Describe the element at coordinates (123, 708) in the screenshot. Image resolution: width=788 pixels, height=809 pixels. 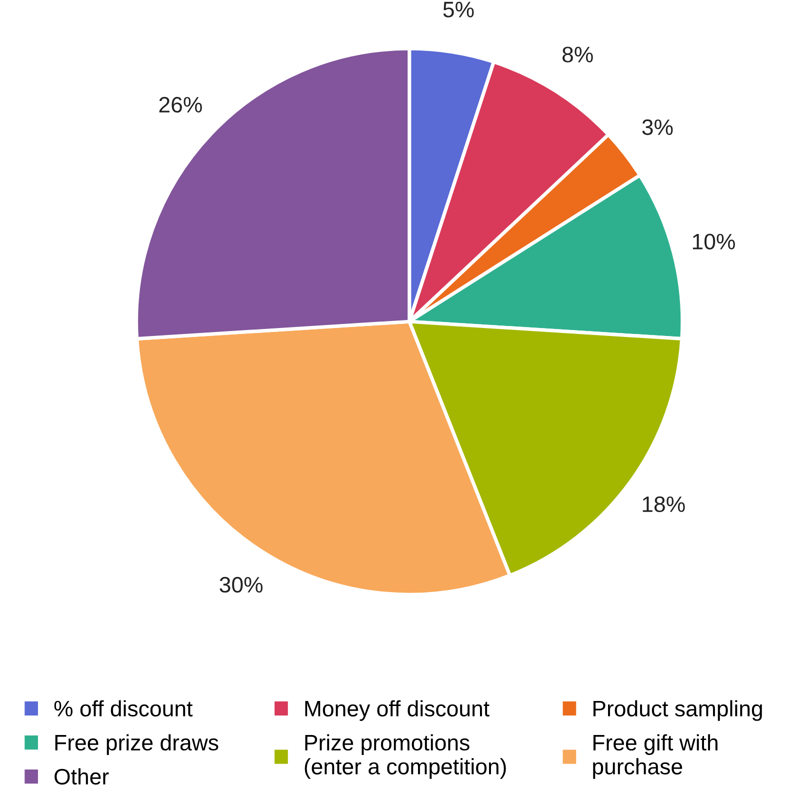
I see `legend-label: % off discount` at that location.